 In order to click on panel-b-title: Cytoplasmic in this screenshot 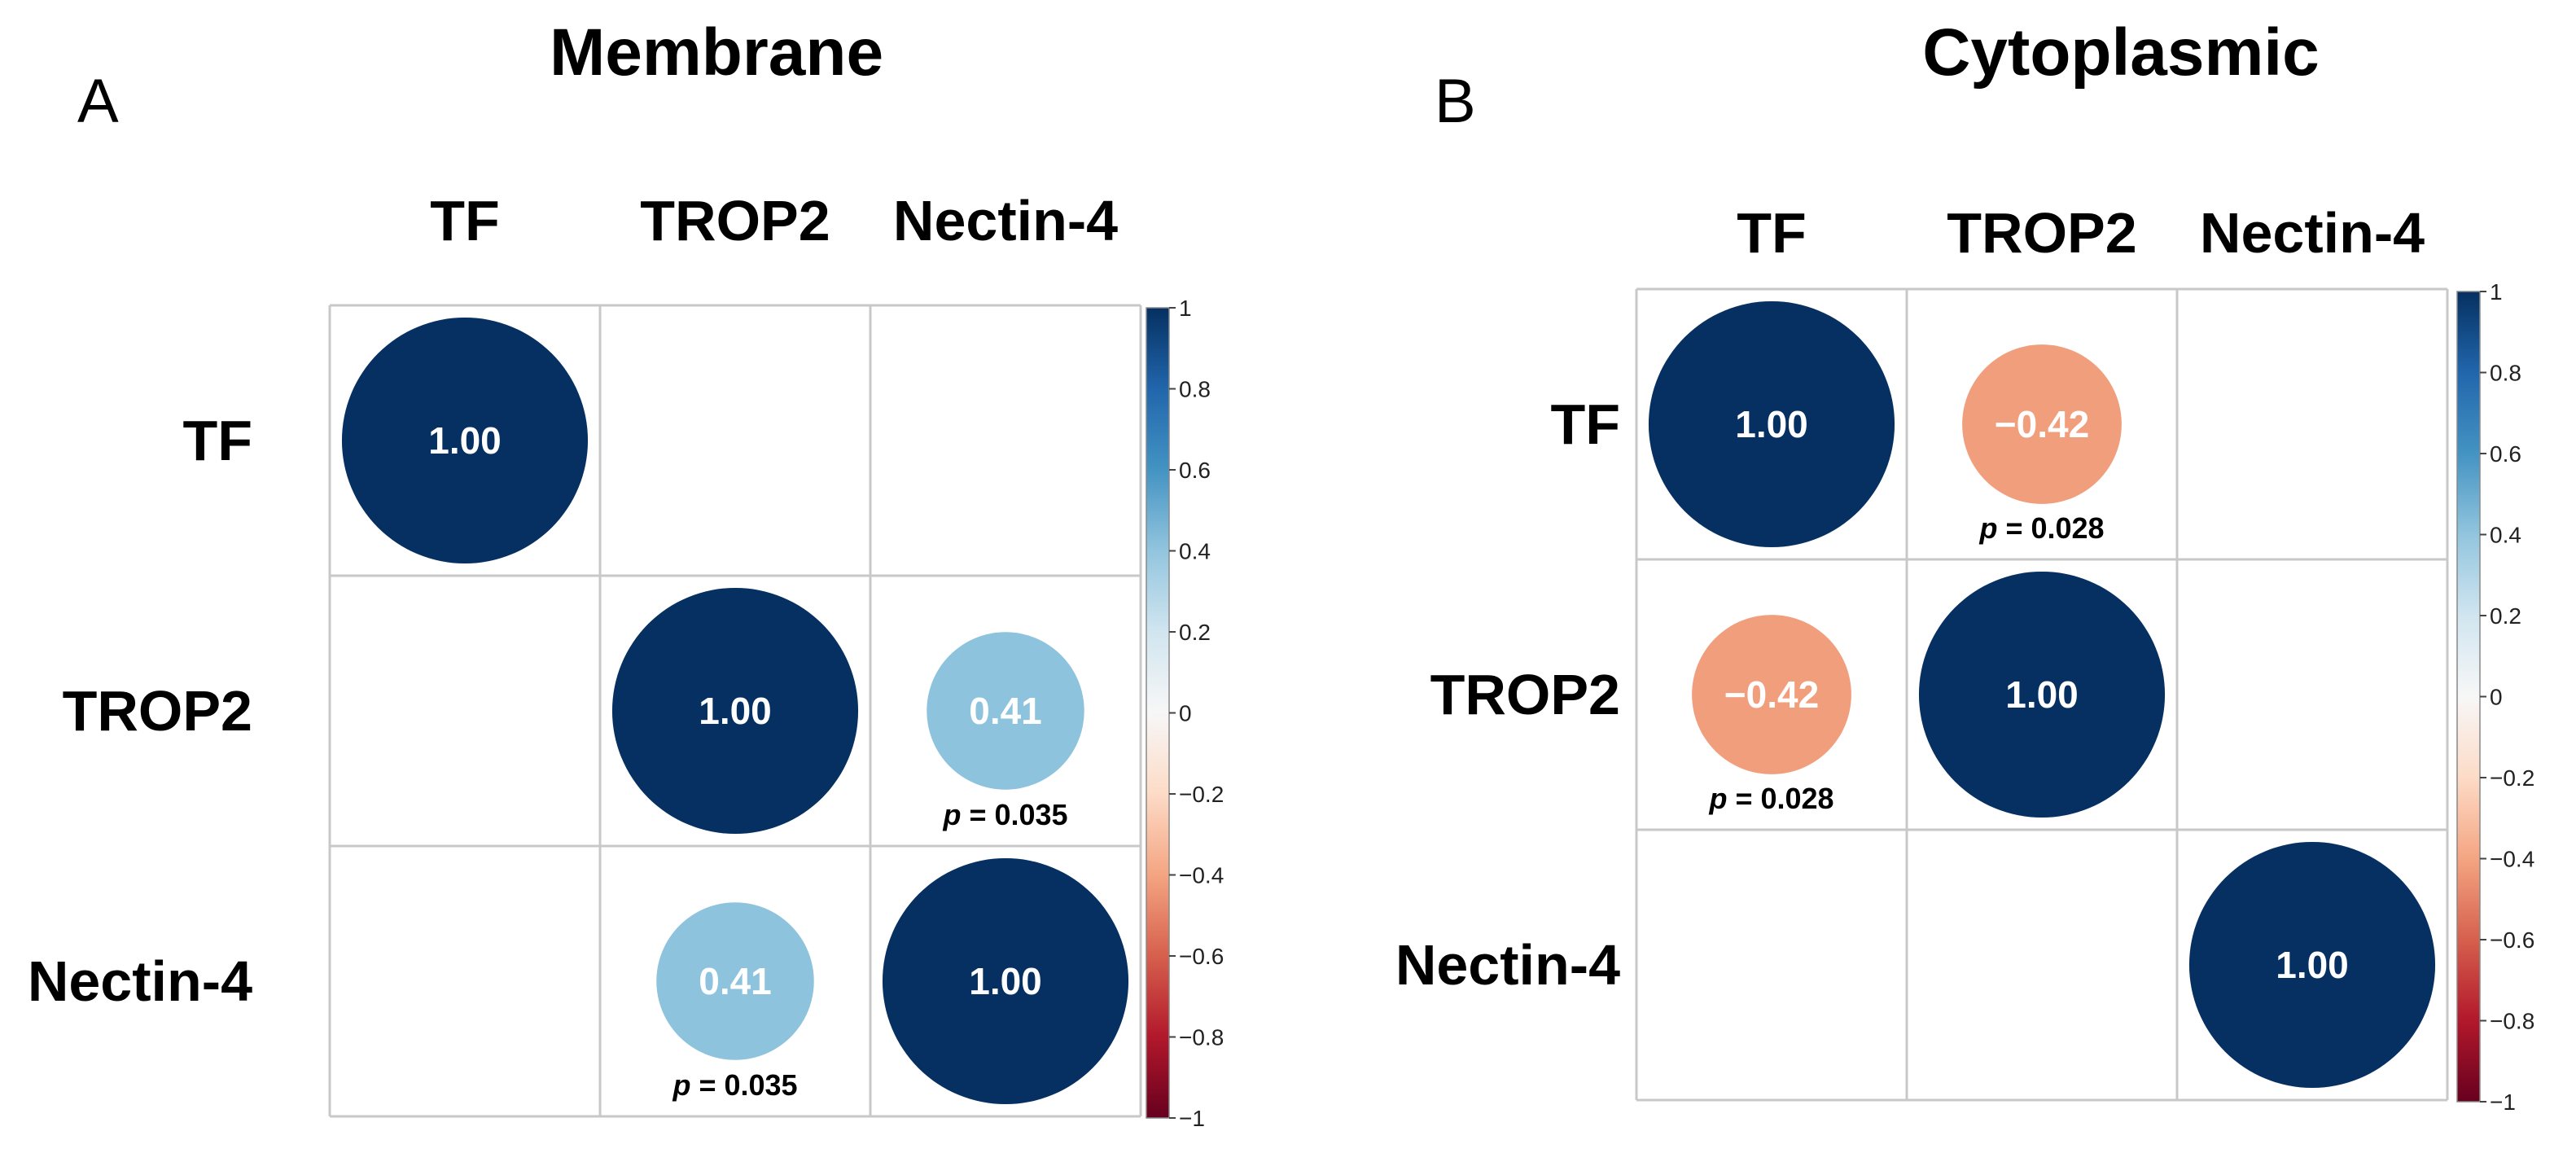, I will do `click(2121, 52)`.